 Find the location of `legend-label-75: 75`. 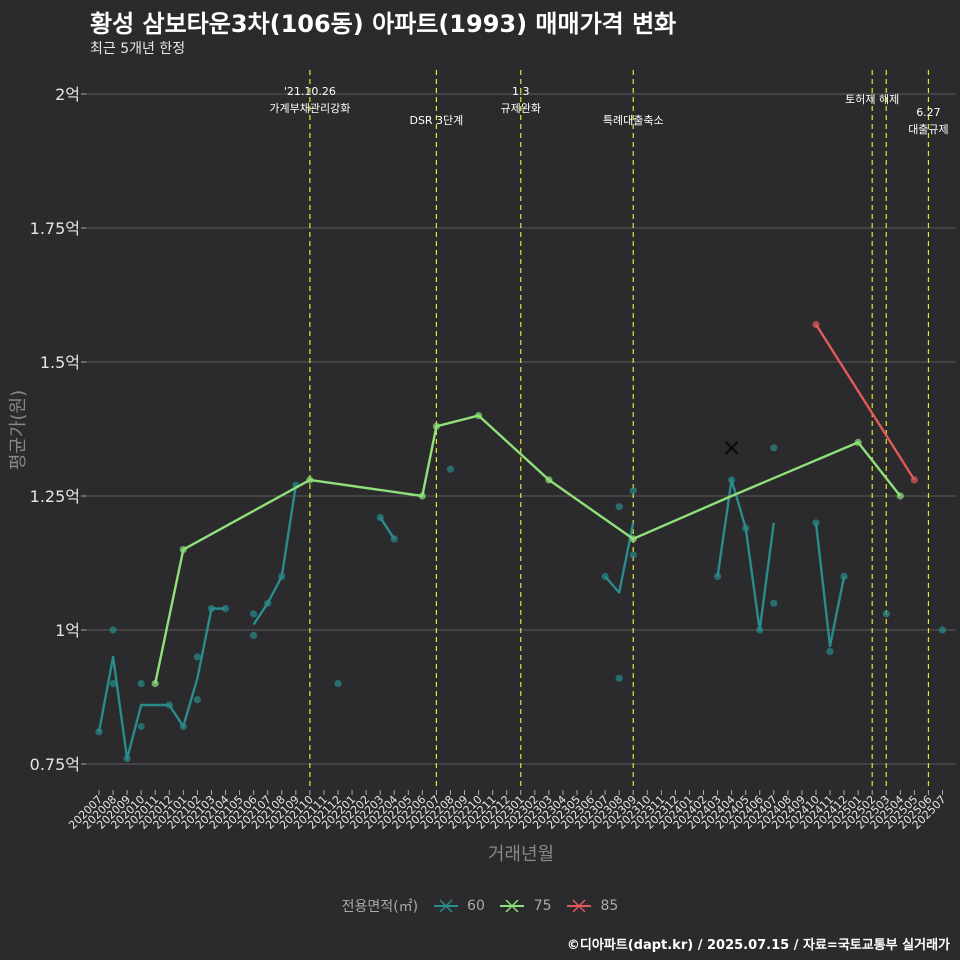

legend-label-75: 75 is located at coordinates (542, 906).